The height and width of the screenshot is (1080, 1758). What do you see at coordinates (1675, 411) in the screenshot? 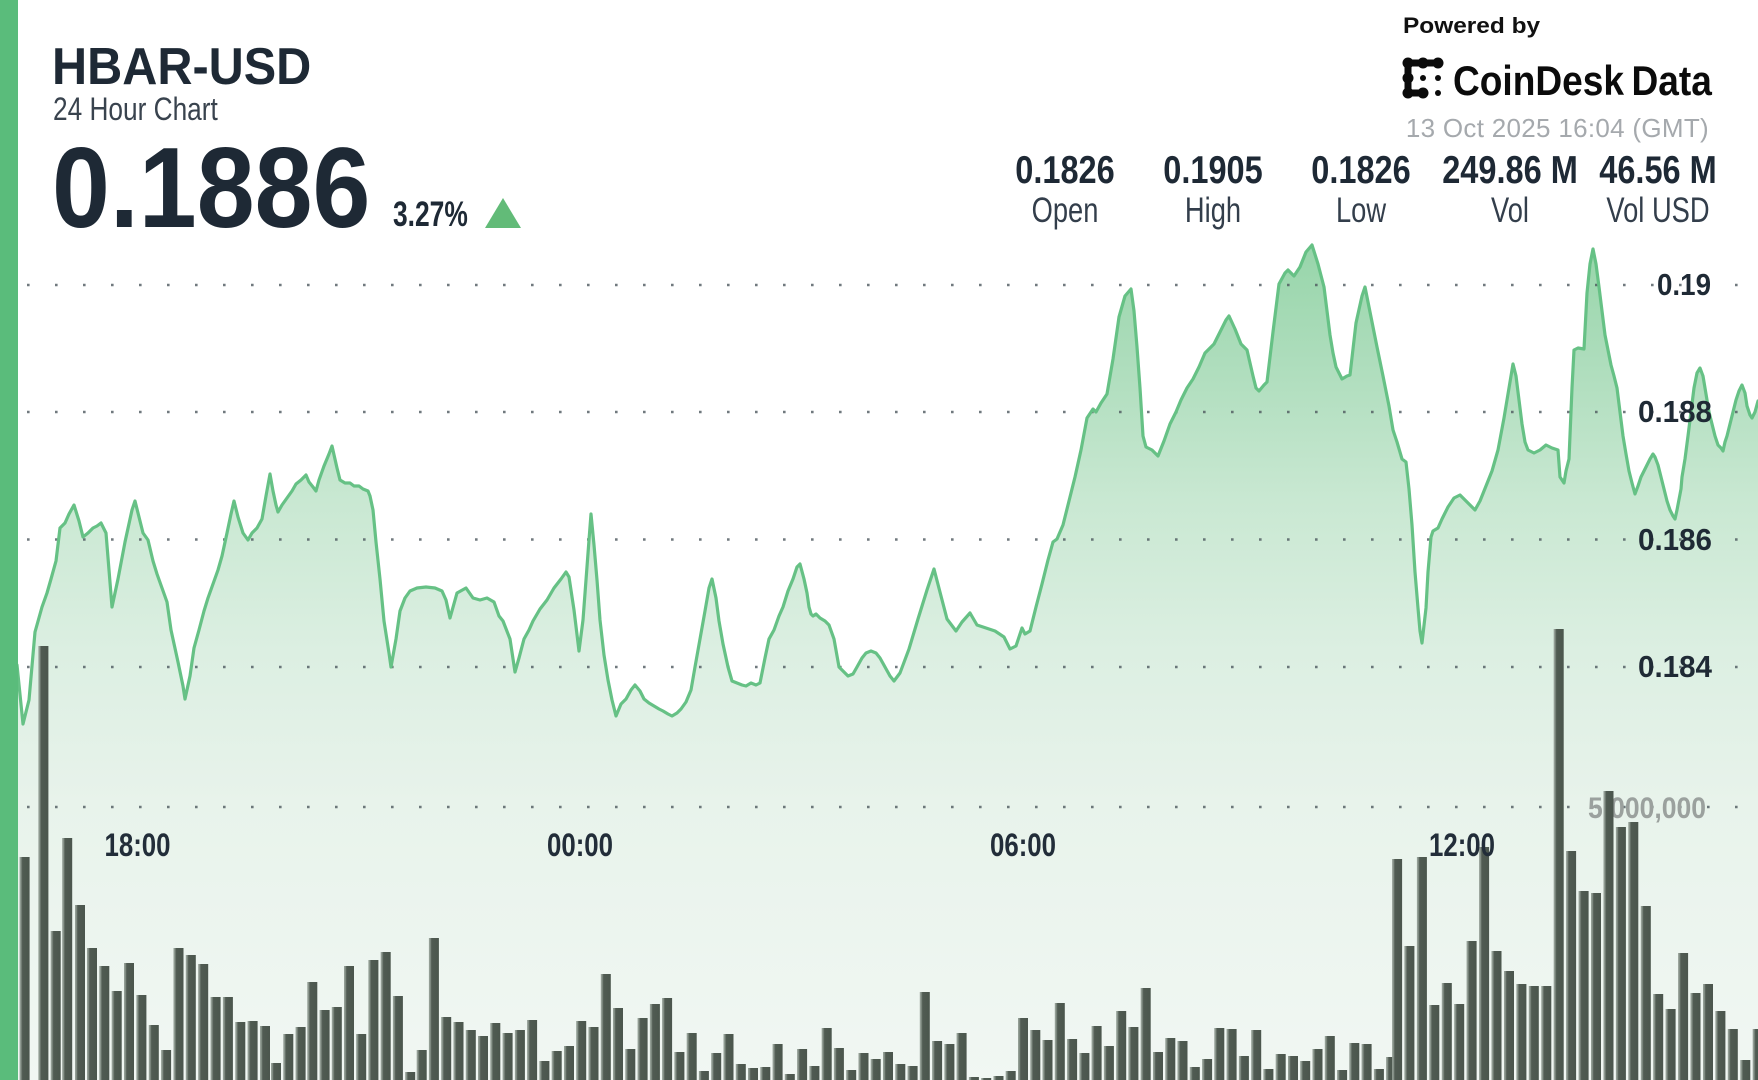
I see `svg-text: 0.188` at bounding box center [1675, 411].